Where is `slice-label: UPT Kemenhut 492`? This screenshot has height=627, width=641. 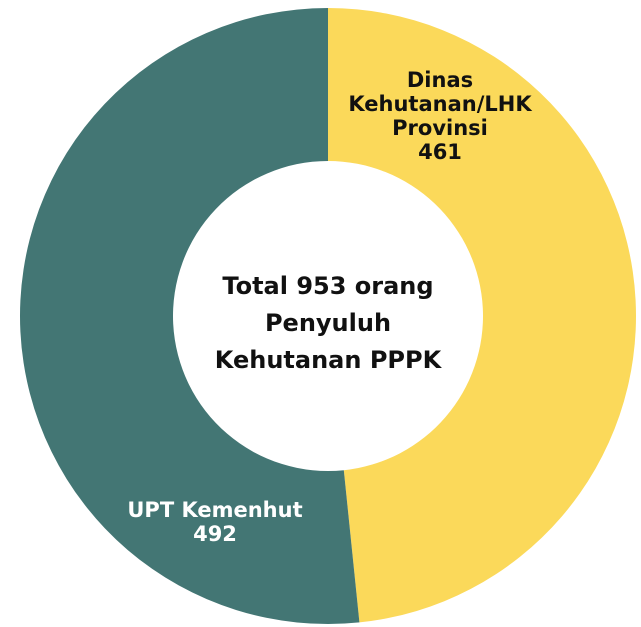
slice-label: UPT Kemenhut 492 is located at coordinates (215, 522).